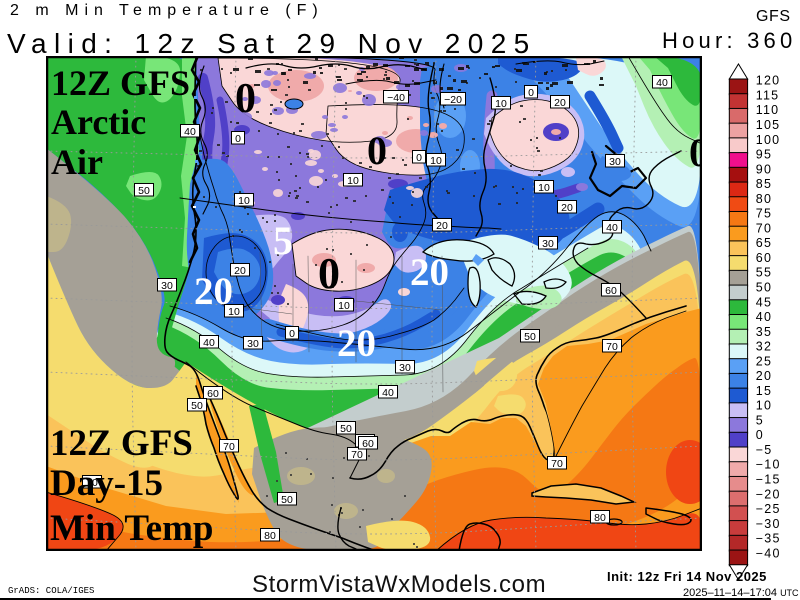 This screenshot has height=600, width=800. I want to click on svg-text: 45, so click(764, 302).